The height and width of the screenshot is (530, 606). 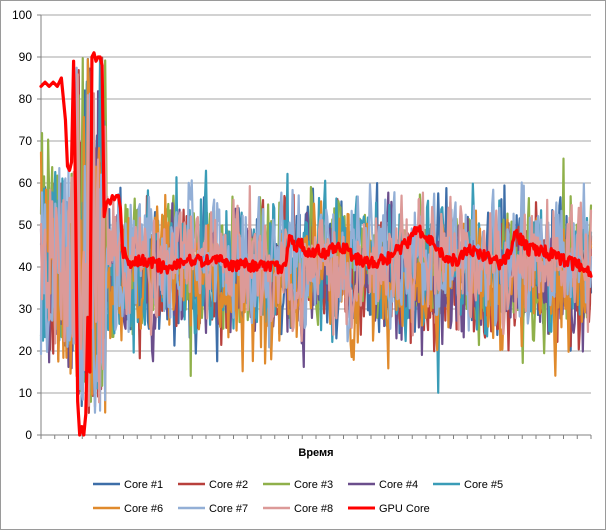 I want to click on y-tick-label: 60, so click(x=26, y=183).